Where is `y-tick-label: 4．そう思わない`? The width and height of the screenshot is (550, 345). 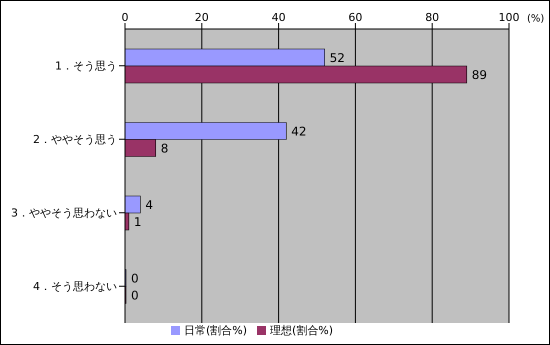
y-tick-label: 4．そう思わない is located at coordinates (75, 287).